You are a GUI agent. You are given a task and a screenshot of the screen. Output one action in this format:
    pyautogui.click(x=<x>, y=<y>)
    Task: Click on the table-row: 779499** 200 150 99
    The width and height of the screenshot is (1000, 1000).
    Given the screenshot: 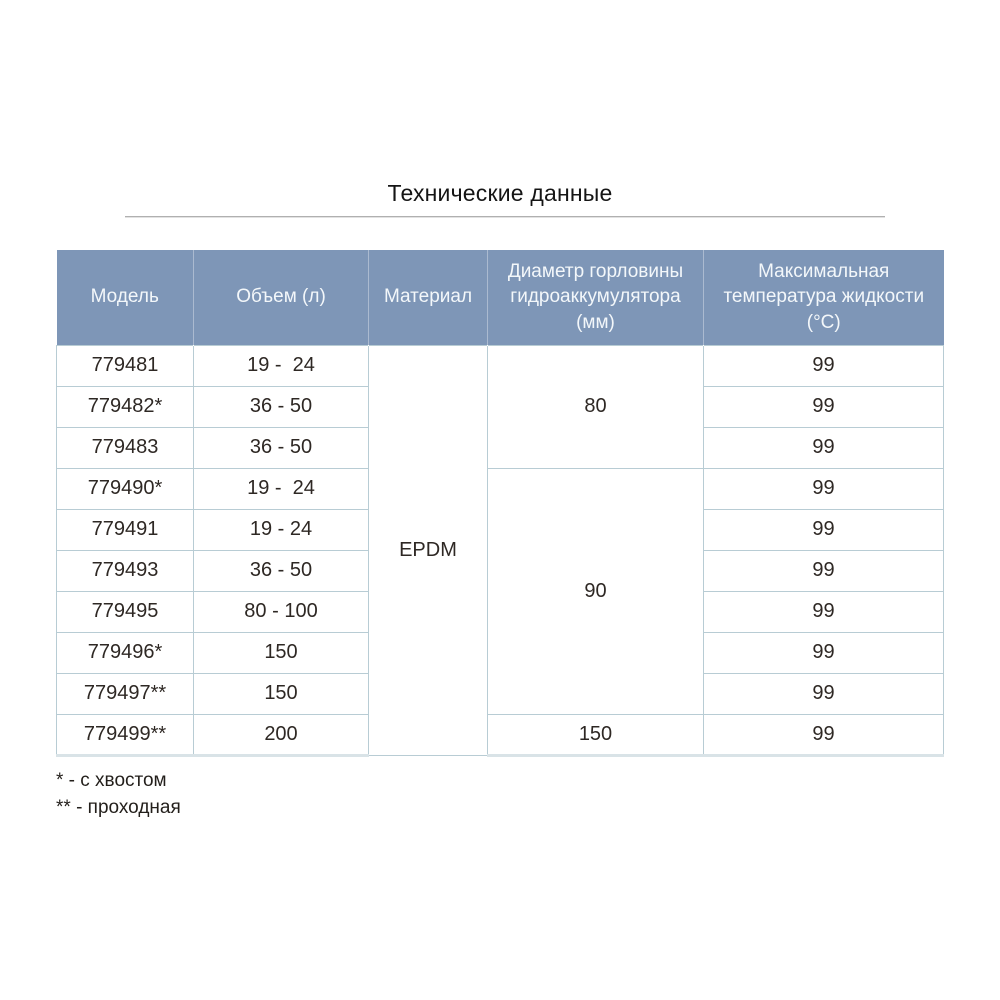 What is the action you would take?
    pyautogui.click(x=500, y=735)
    